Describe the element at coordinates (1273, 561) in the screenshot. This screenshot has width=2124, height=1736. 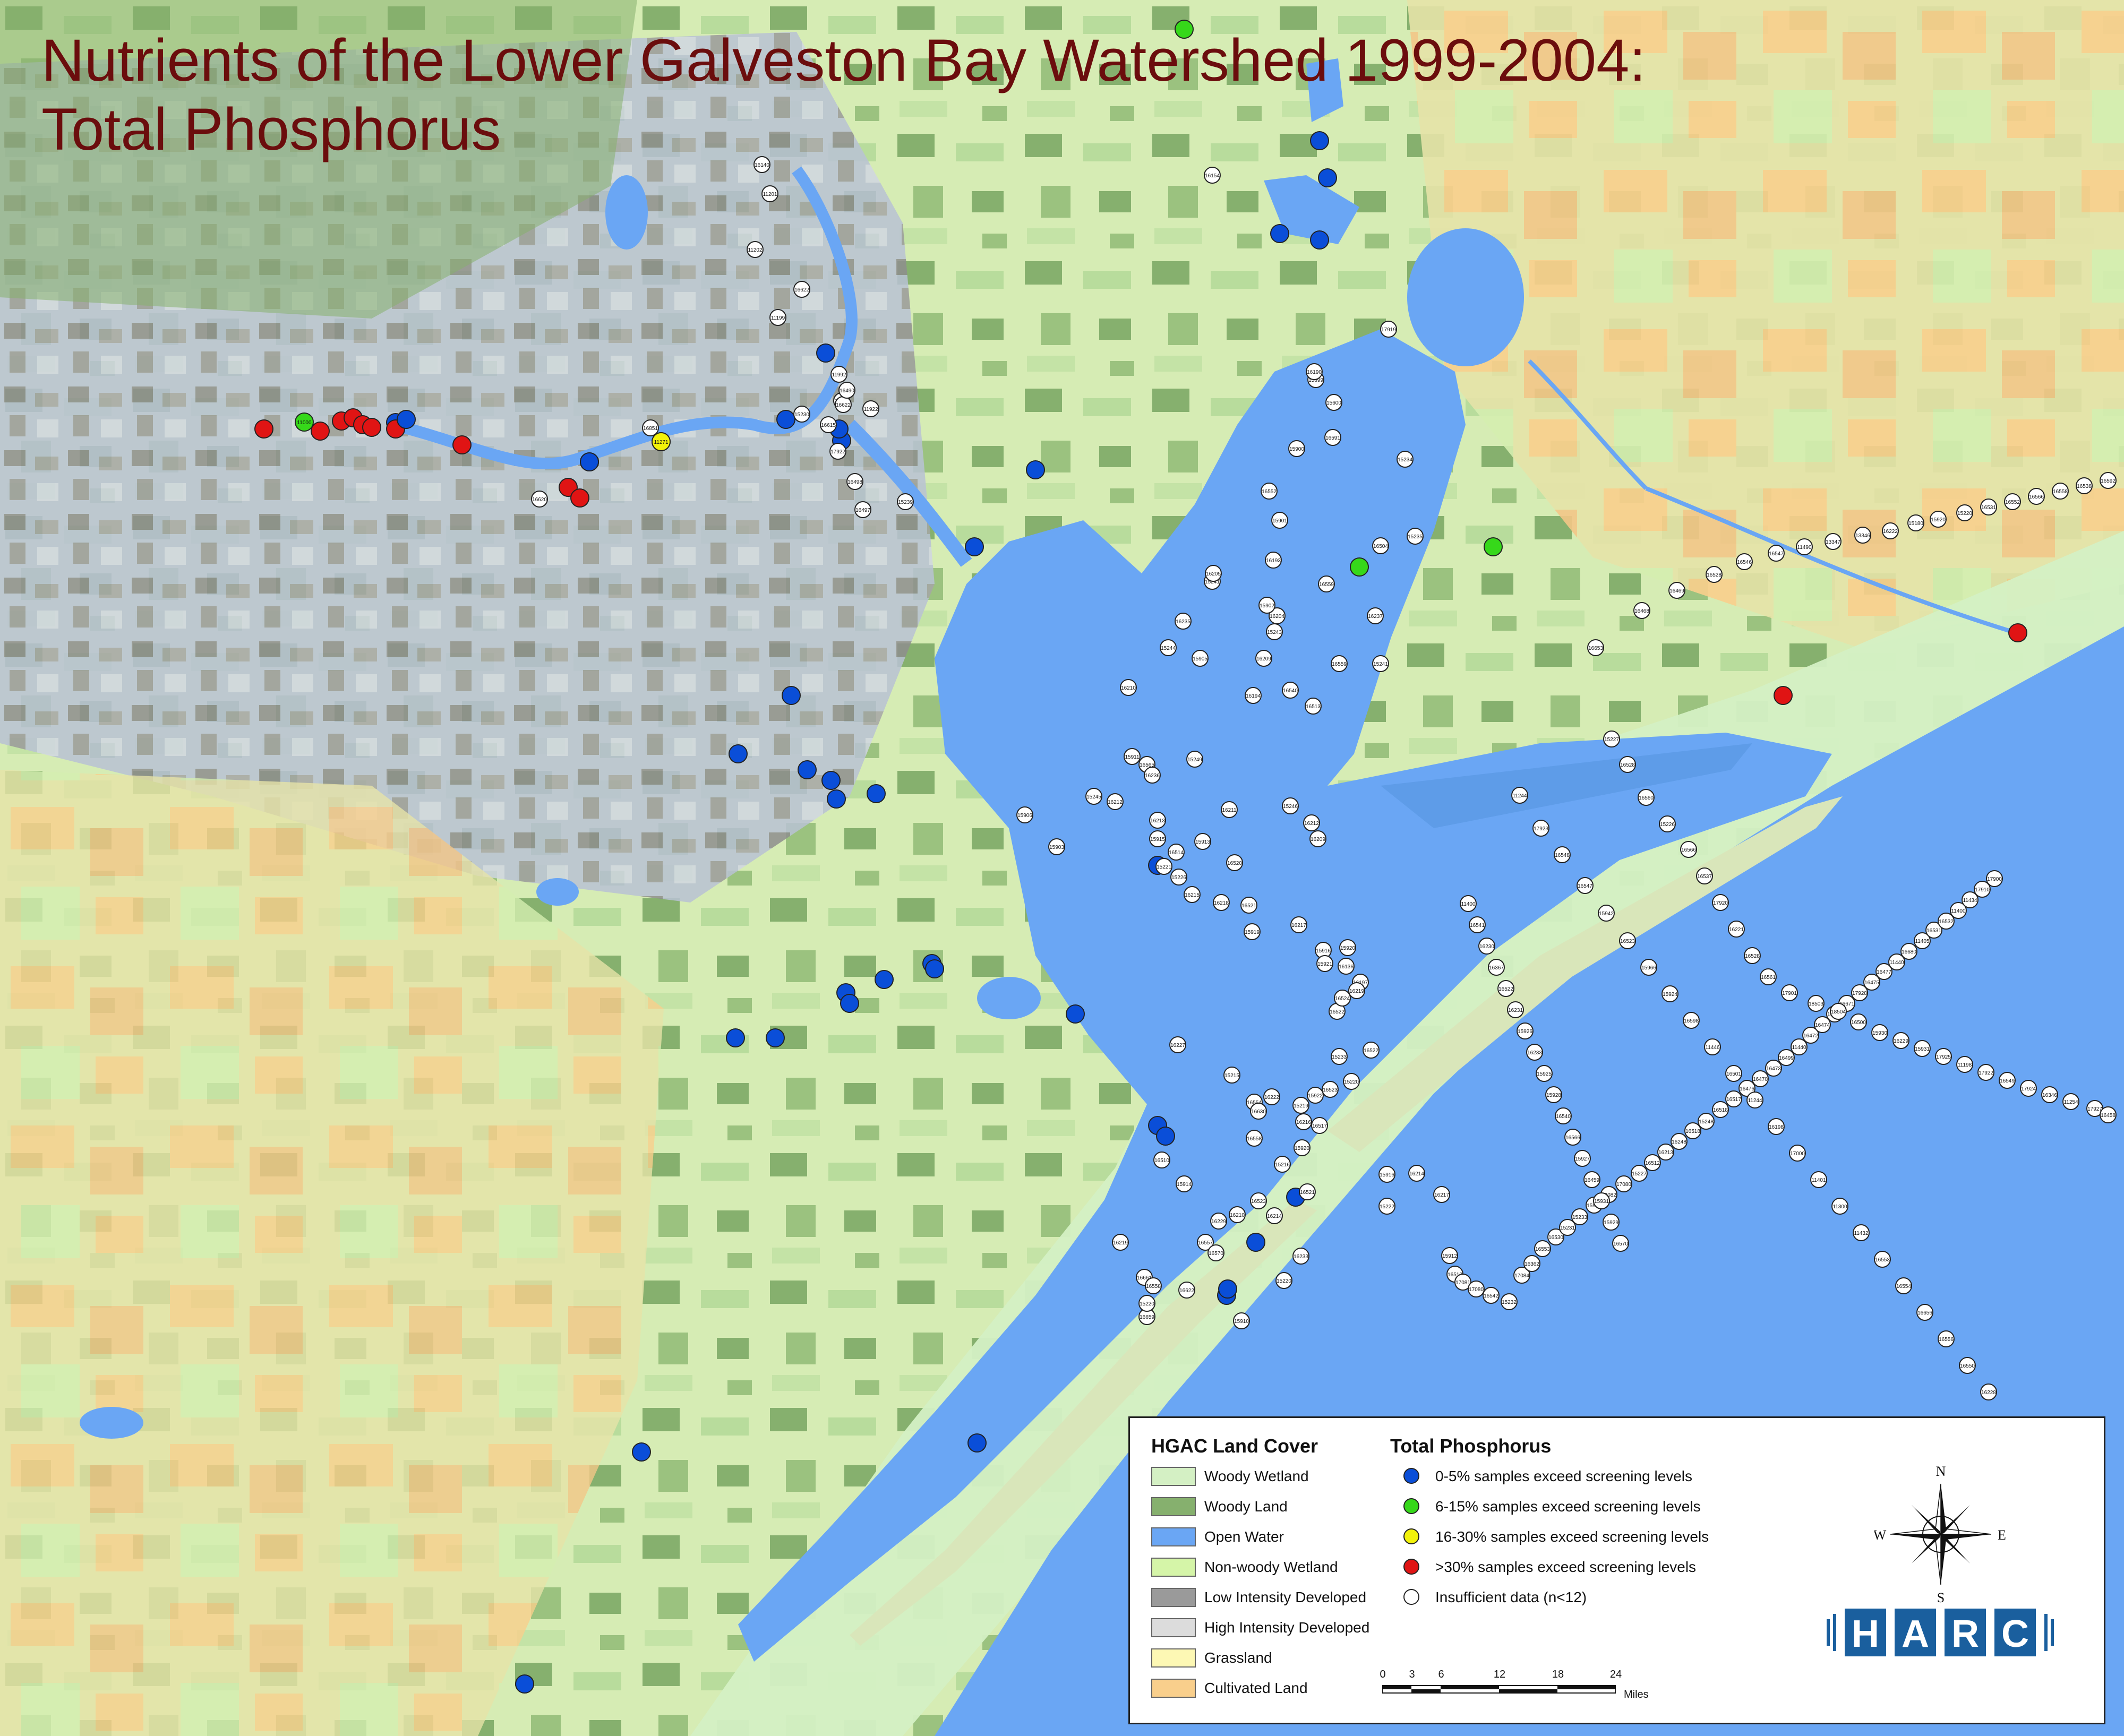
I see `station-id: 16193` at that location.